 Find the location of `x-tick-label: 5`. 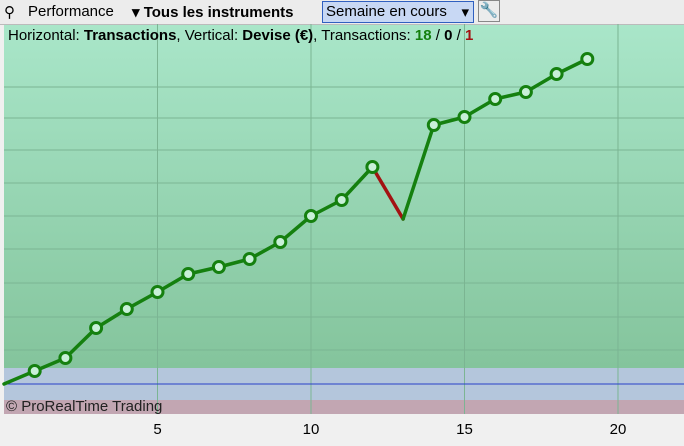

x-tick-label: 5 is located at coordinates (157, 429).